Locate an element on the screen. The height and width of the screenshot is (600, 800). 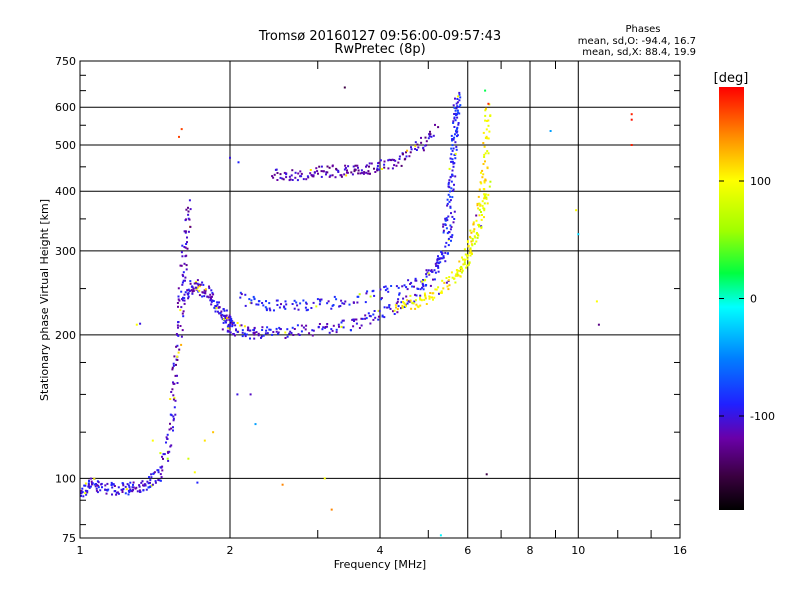
stats-x-line: mean, sd,X: 88.4, 19.9 is located at coordinates (639, 52).